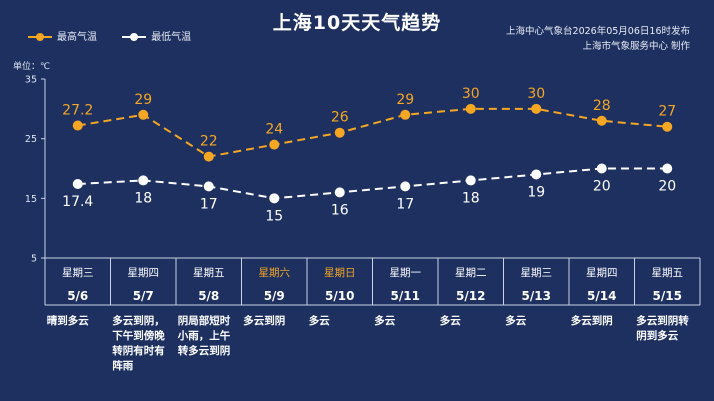 This screenshot has height=401, width=714. I want to click on series-line-low, so click(372, 183).